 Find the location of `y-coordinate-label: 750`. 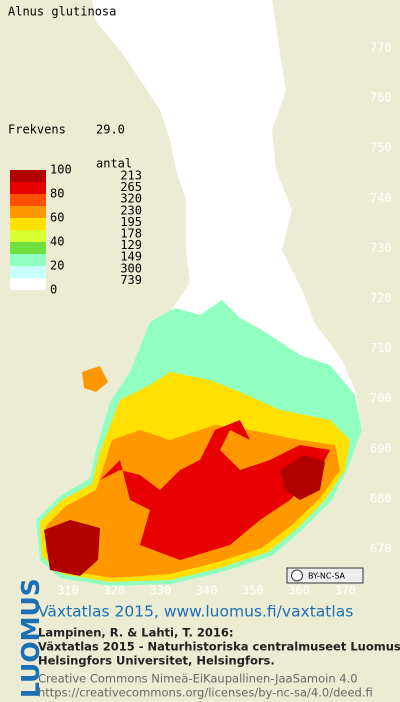

y-coordinate-label: 750 is located at coordinates (381, 148).